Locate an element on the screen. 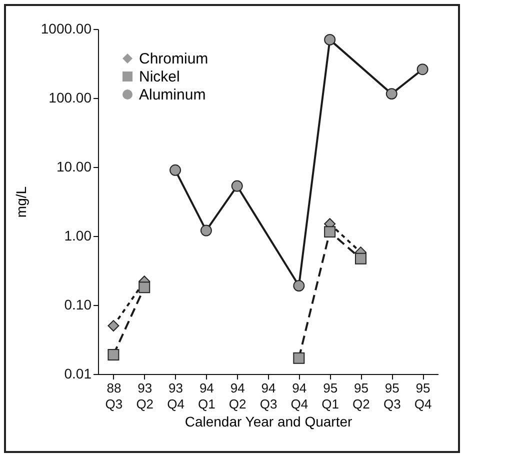 Image resolution: width=511 pixels, height=462 pixels. x-tick-label: 95 Q1 is located at coordinates (330, 396).